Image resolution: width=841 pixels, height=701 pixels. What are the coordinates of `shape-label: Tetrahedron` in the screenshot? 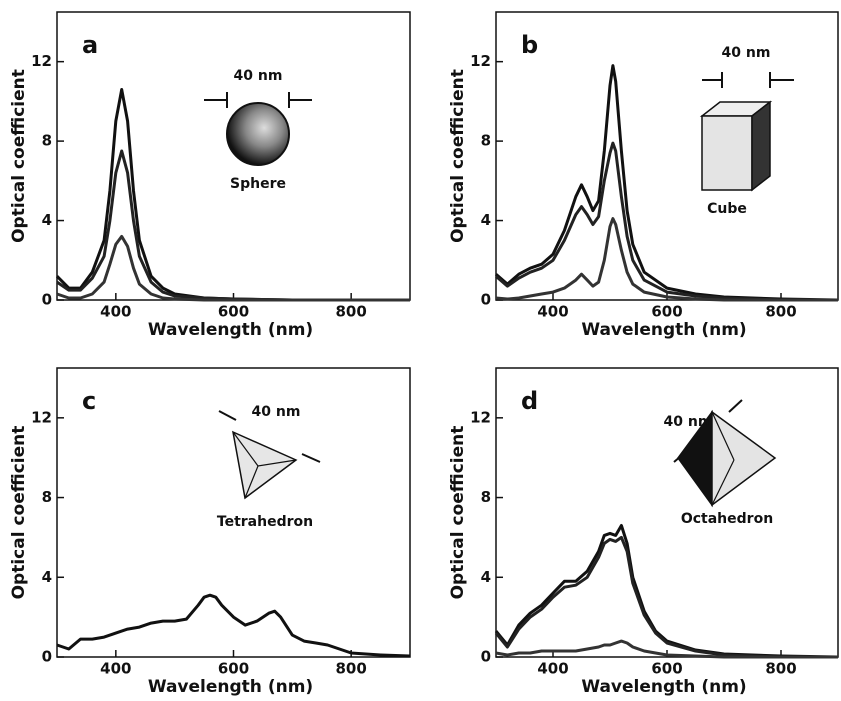 It's located at (265, 522).